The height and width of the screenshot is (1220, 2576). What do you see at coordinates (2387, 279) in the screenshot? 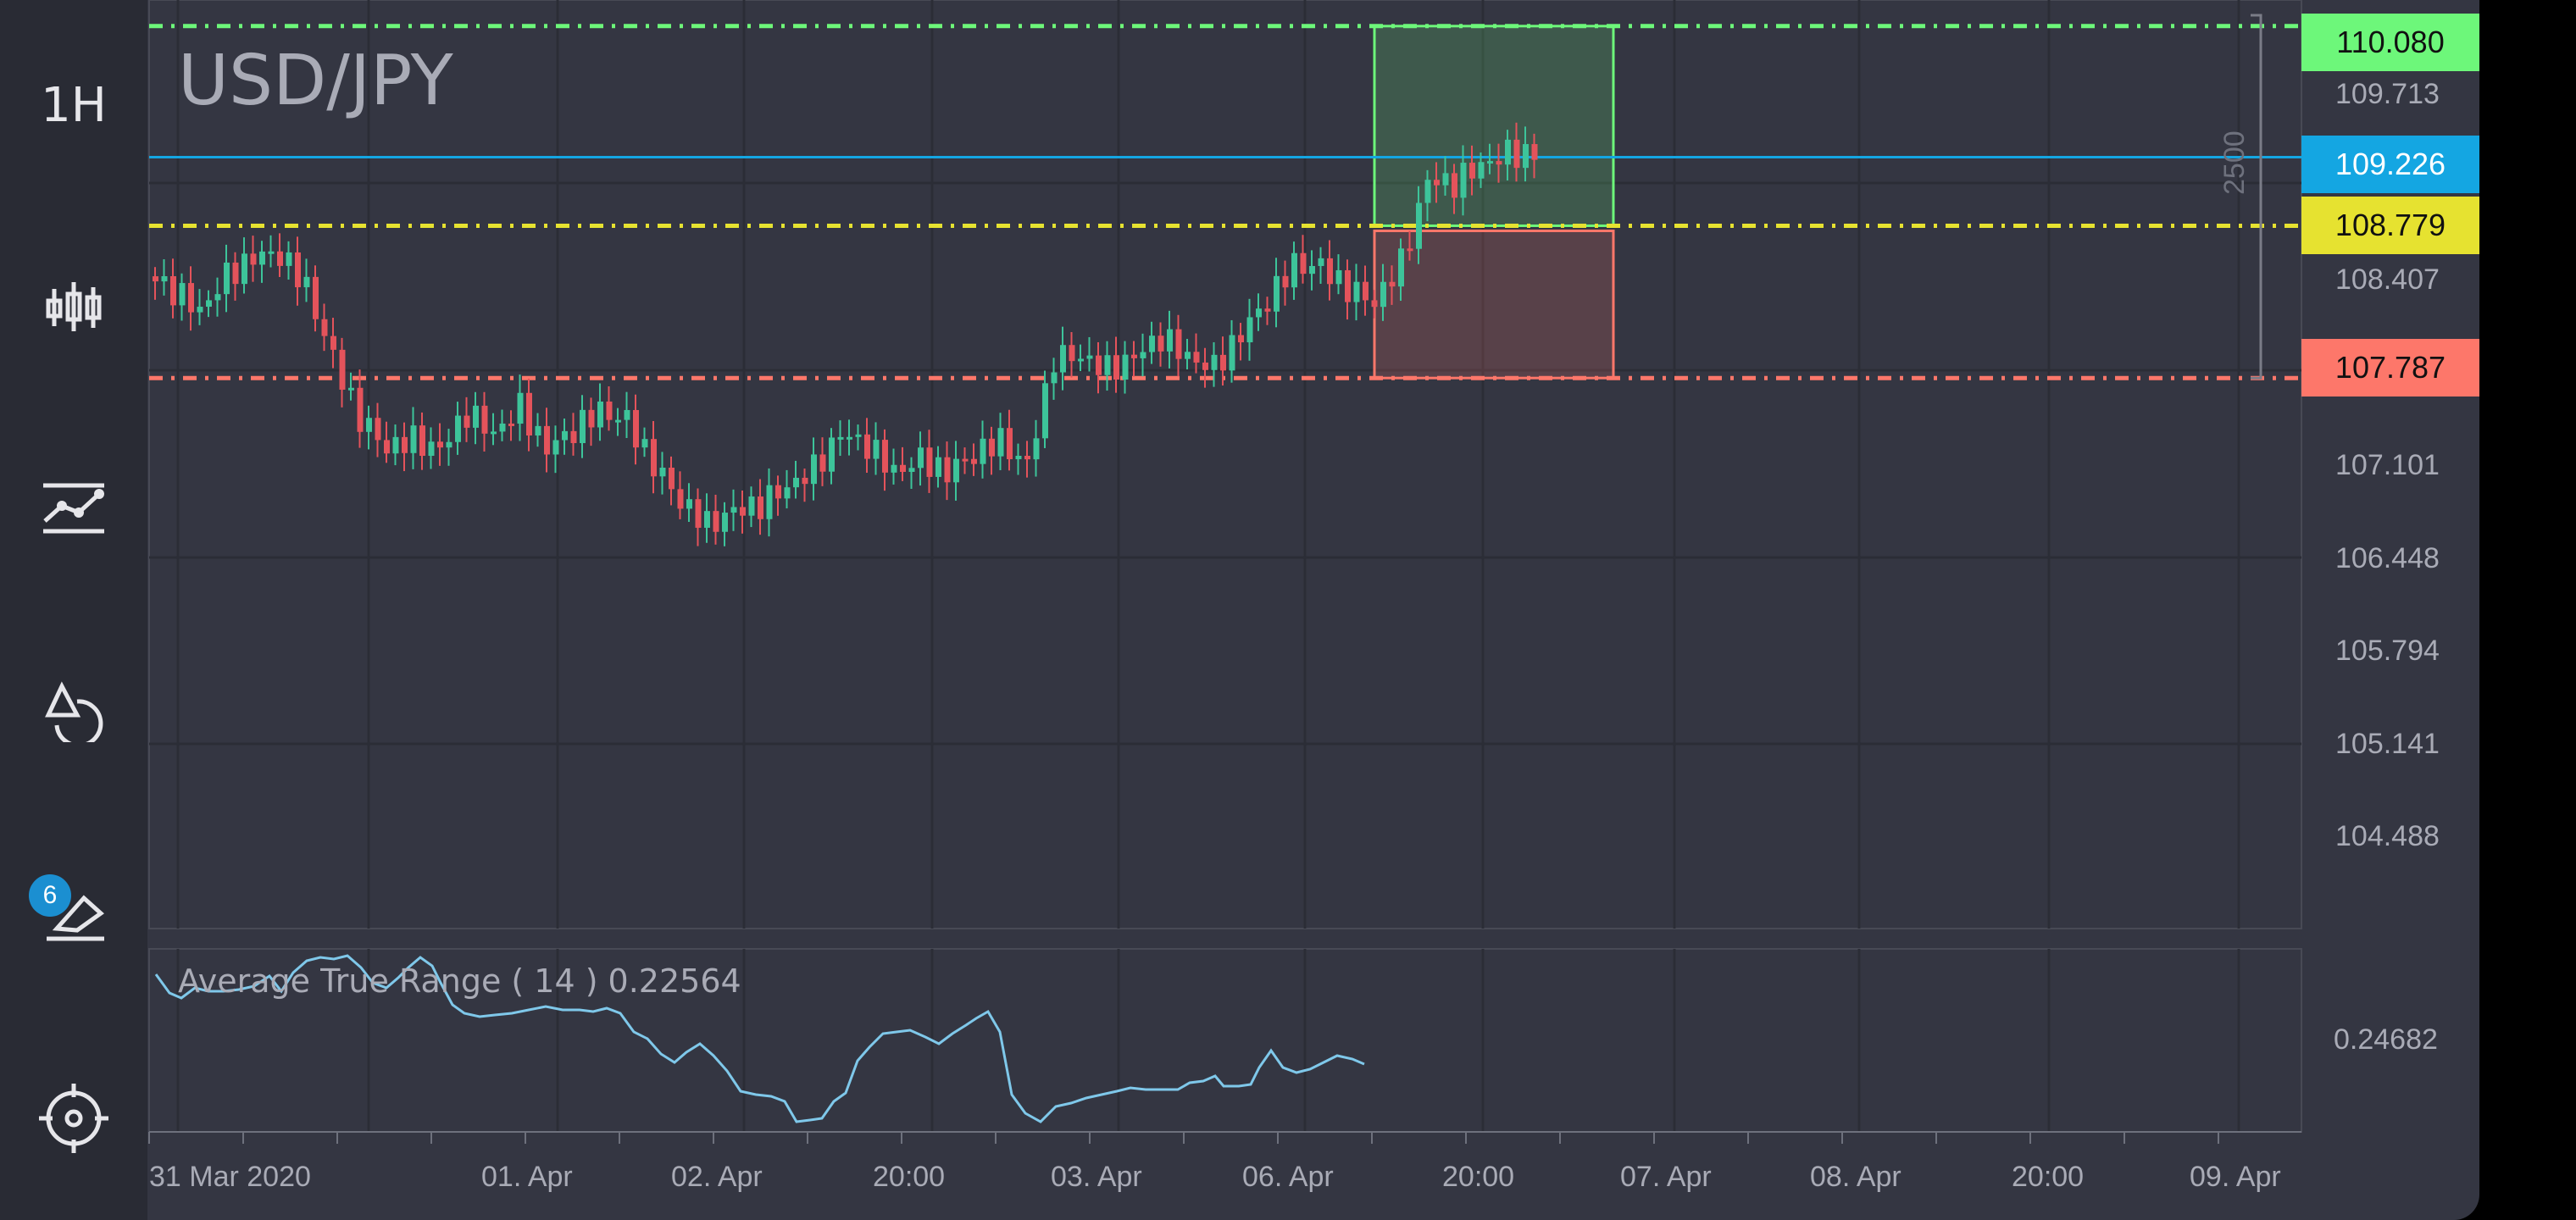
I see `y-axis-label: 108.407` at bounding box center [2387, 279].